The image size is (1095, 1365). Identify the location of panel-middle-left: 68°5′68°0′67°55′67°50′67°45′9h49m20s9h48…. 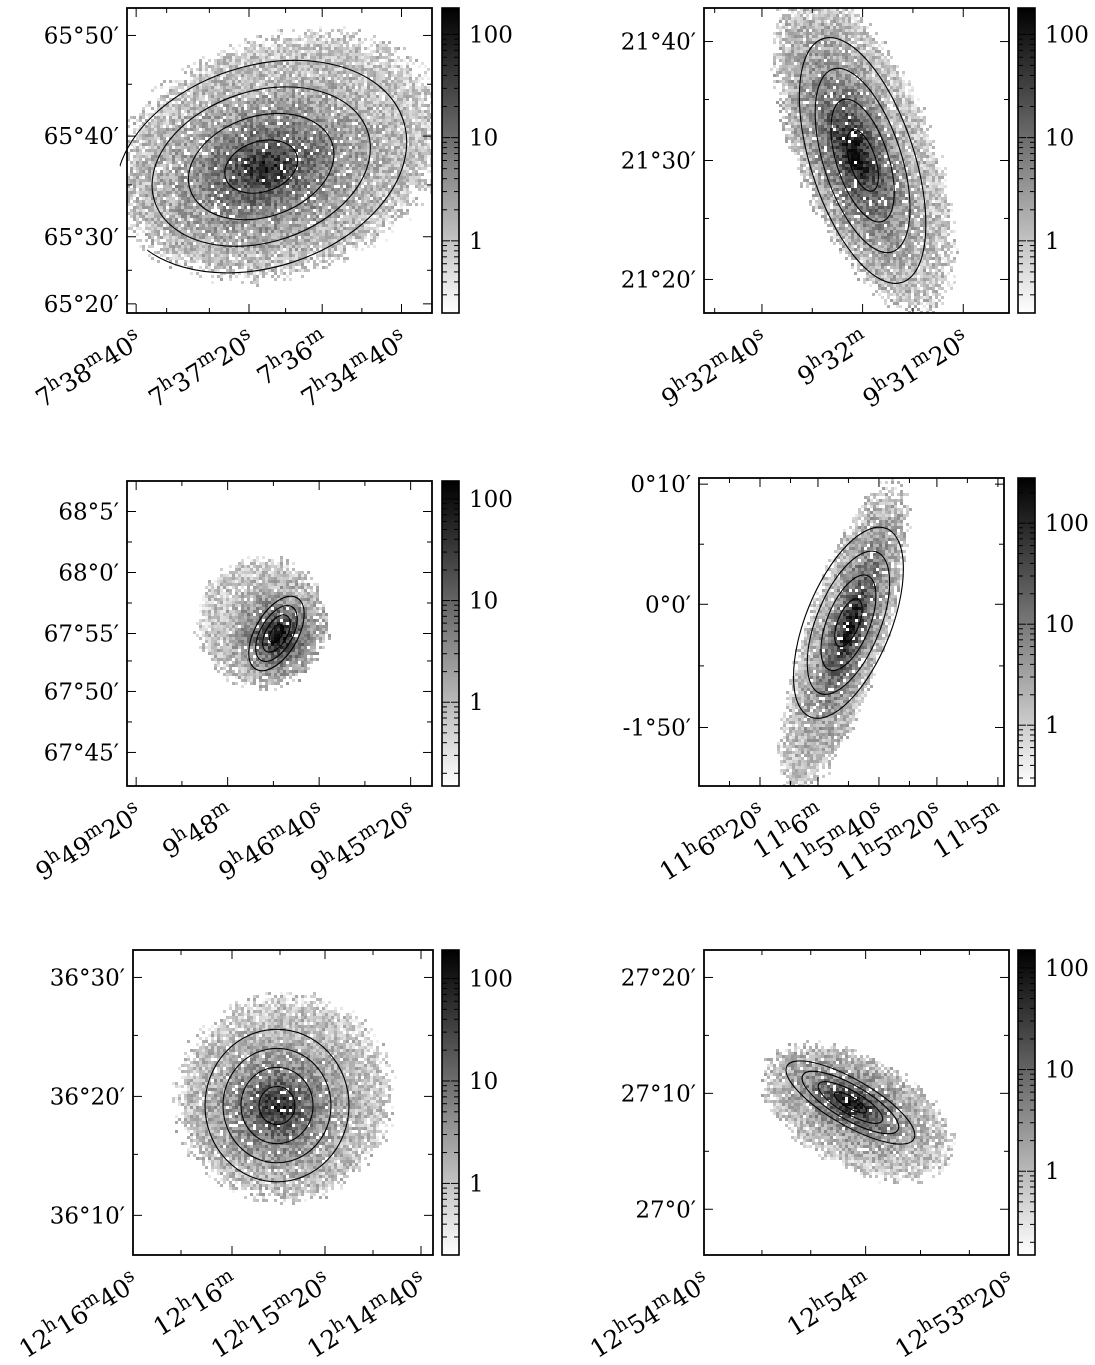
(270, 683).